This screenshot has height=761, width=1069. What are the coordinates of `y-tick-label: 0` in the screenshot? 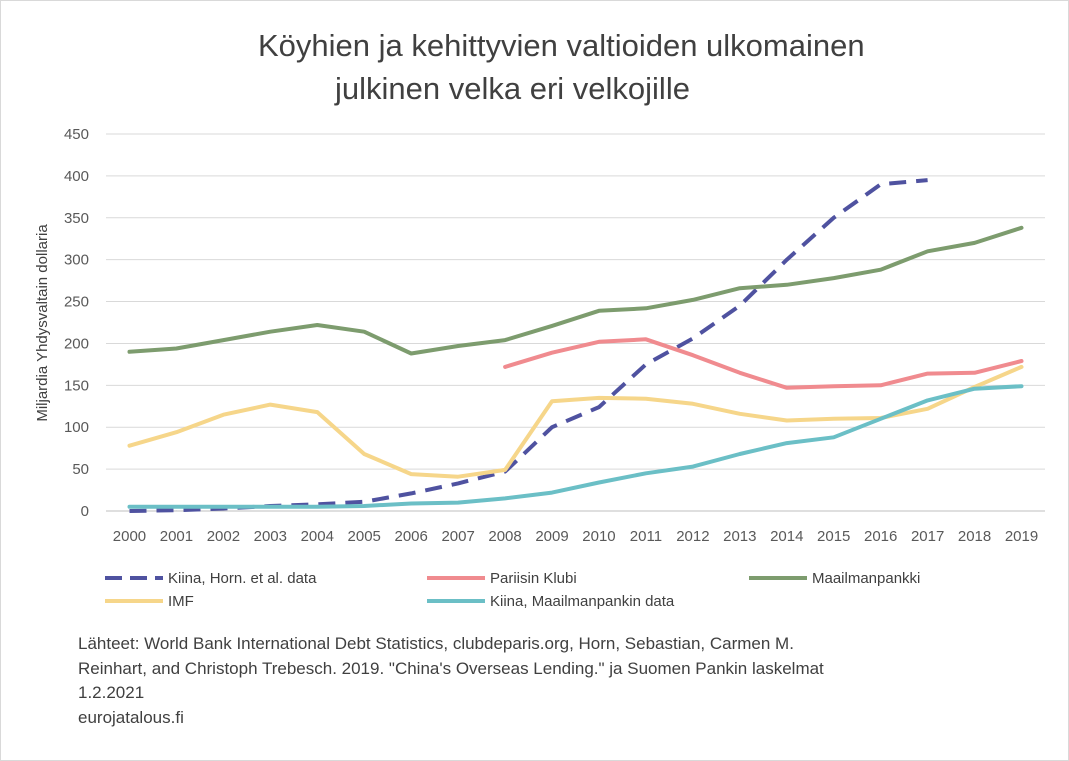 It's located at (85, 511).